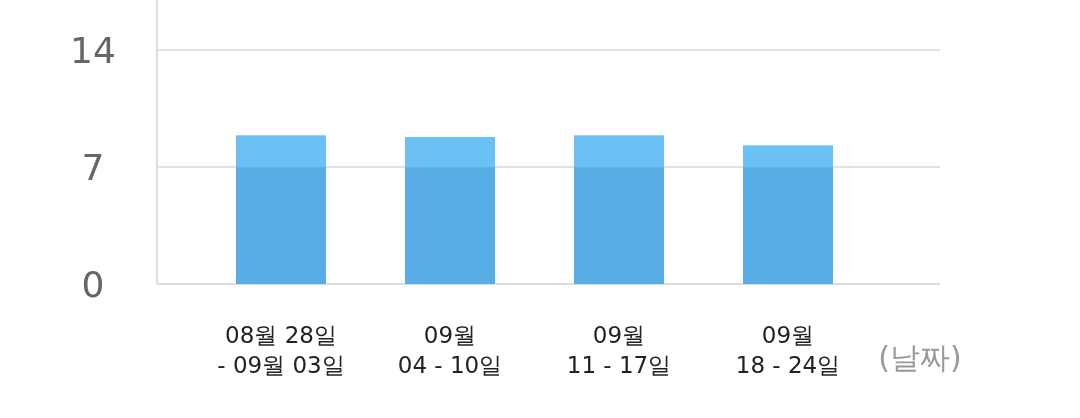 Image resolution: width=1080 pixels, height=418 pixels. I want to click on x-tick-label: 09월 18 - 24일, so click(788, 350).